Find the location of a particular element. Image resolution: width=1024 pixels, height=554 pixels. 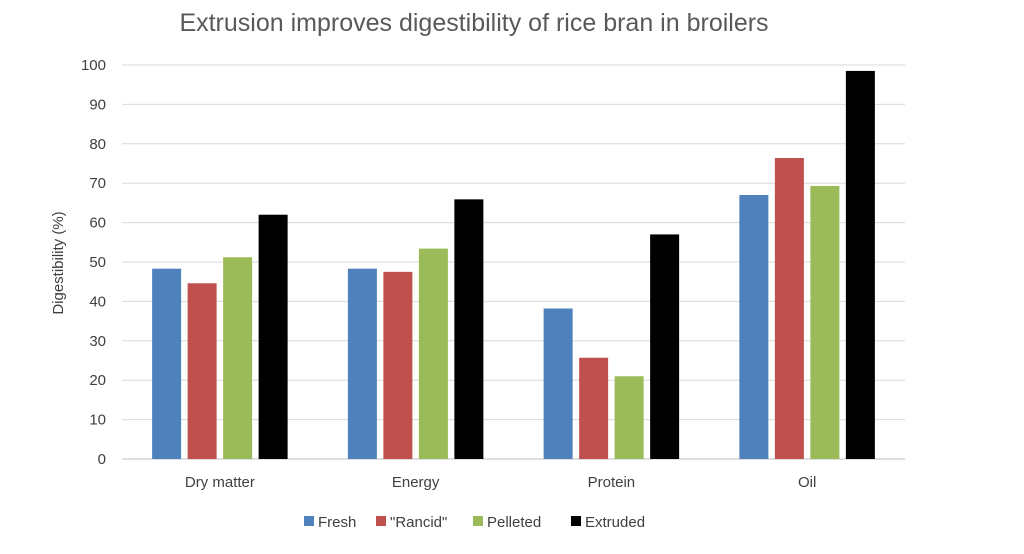

y-tick-label: 0 is located at coordinates (102, 459).